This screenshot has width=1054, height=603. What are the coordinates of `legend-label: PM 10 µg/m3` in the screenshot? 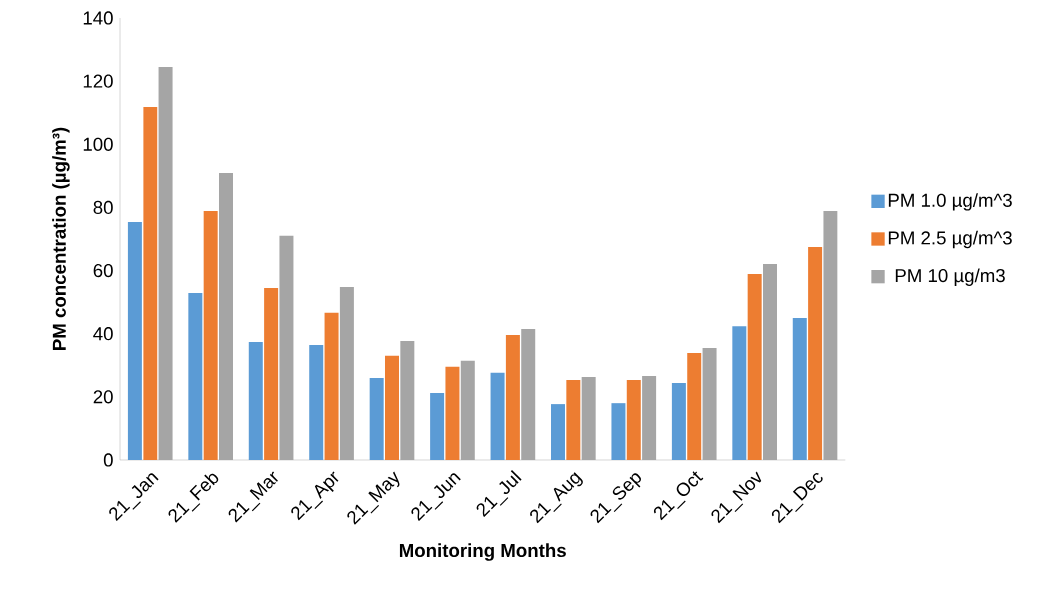 It's located at (950, 277).